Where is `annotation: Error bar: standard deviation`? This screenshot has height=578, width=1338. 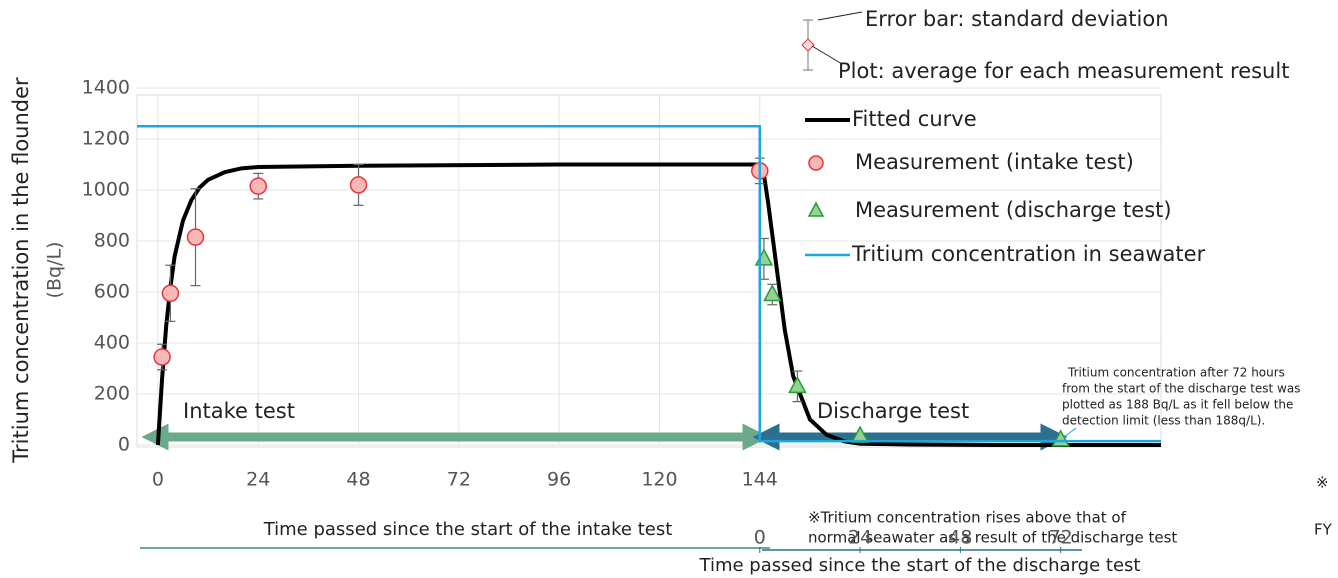
annotation: Error bar: standard deviation is located at coordinates (1017, 19).